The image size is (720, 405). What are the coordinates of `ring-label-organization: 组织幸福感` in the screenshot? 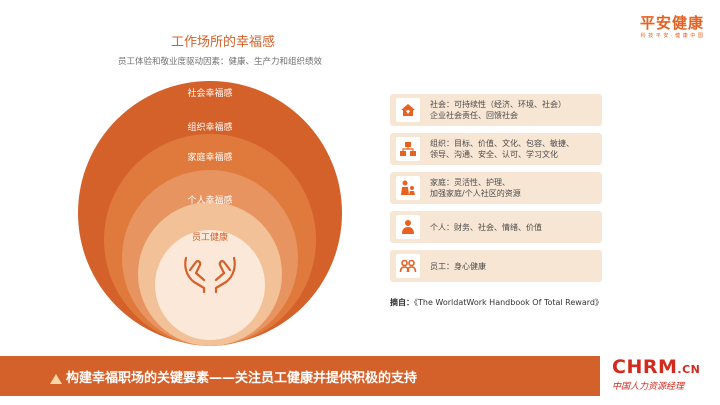 It's located at (209, 127).